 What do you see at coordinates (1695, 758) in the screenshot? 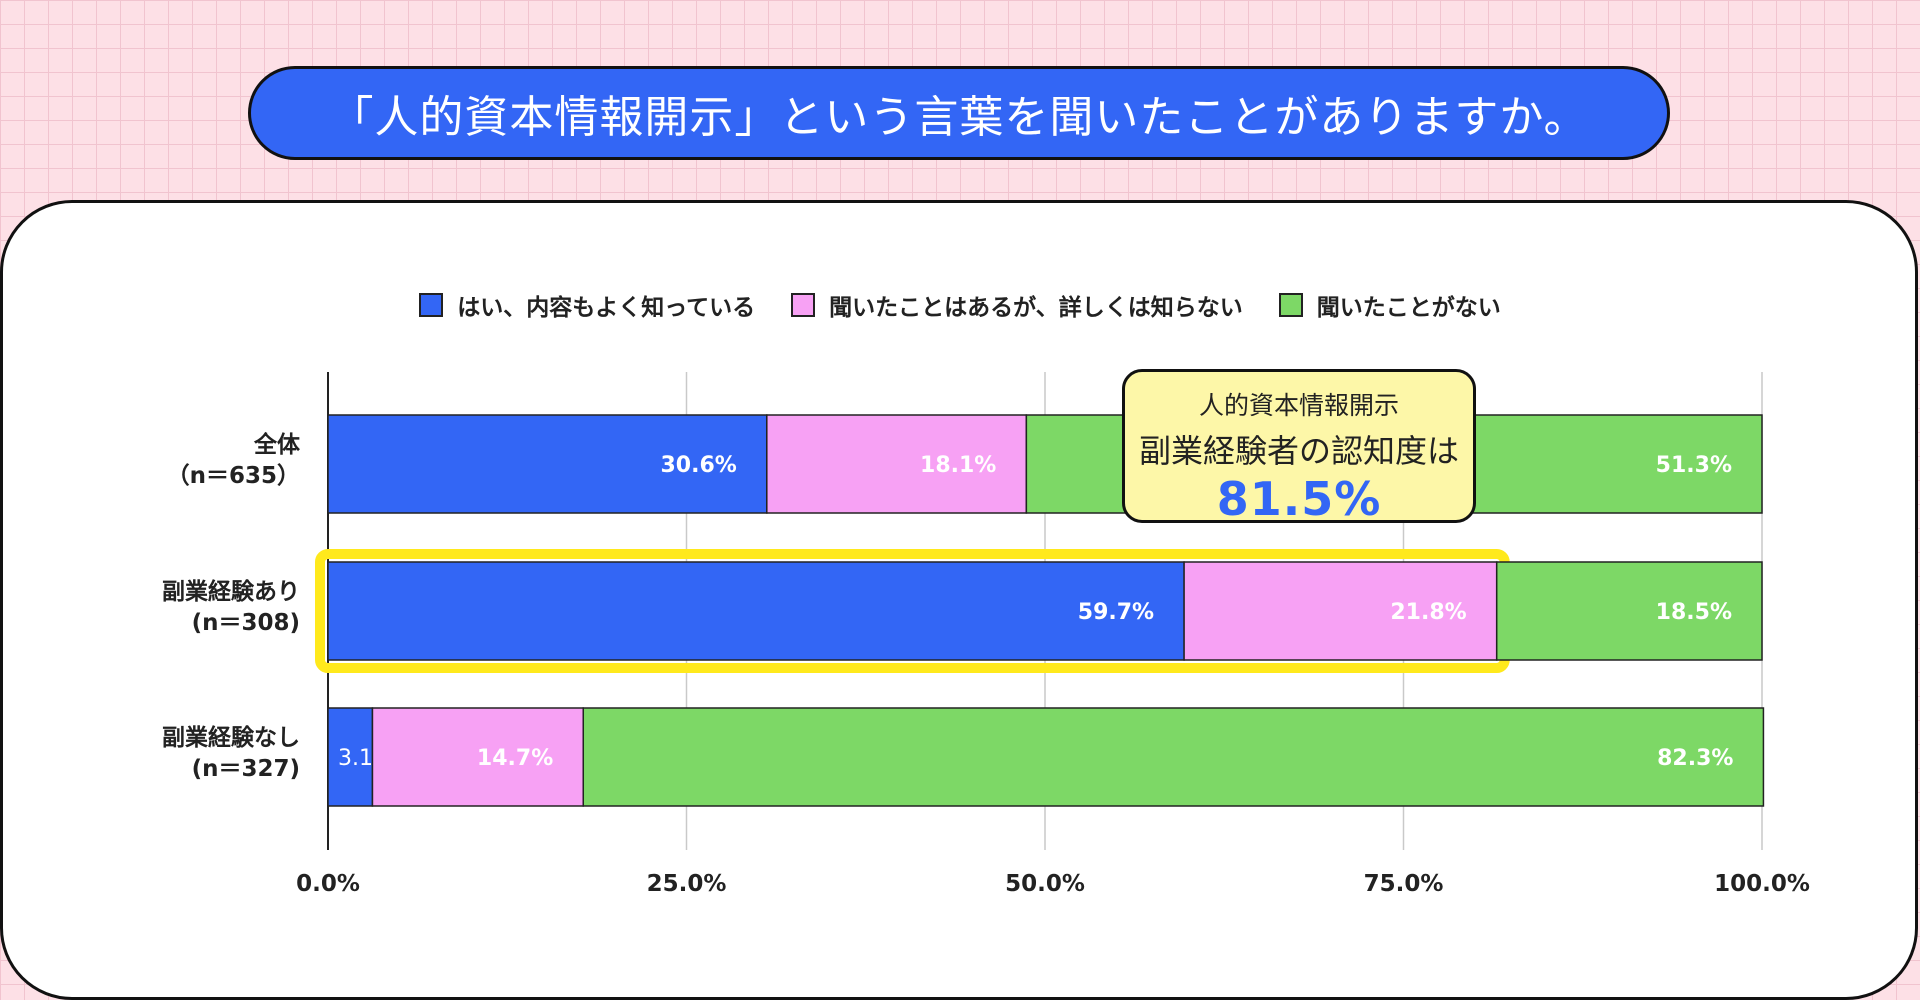
I see `data-label: 82.3%` at bounding box center [1695, 758].